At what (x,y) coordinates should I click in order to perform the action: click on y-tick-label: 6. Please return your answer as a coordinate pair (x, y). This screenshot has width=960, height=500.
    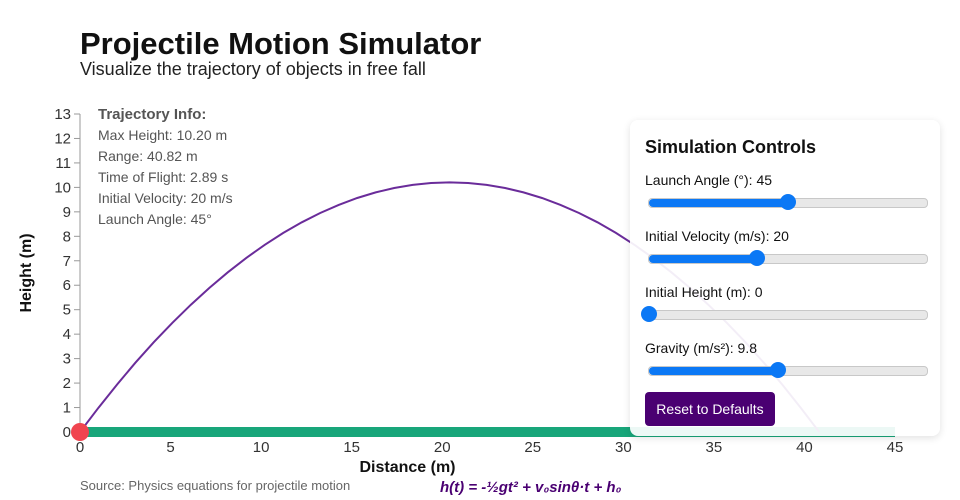
    Looking at the image, I should click on (67, 285).